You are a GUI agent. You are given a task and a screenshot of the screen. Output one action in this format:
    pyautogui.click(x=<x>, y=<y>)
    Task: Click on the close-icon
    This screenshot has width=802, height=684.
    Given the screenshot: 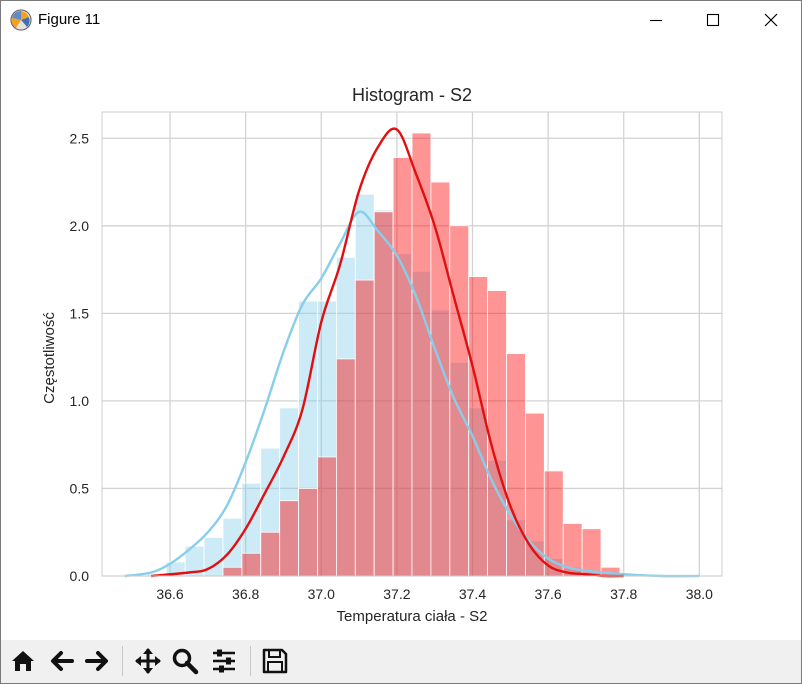 What is the action you would take?
    pyautogui.click(x=771, y=20)
    